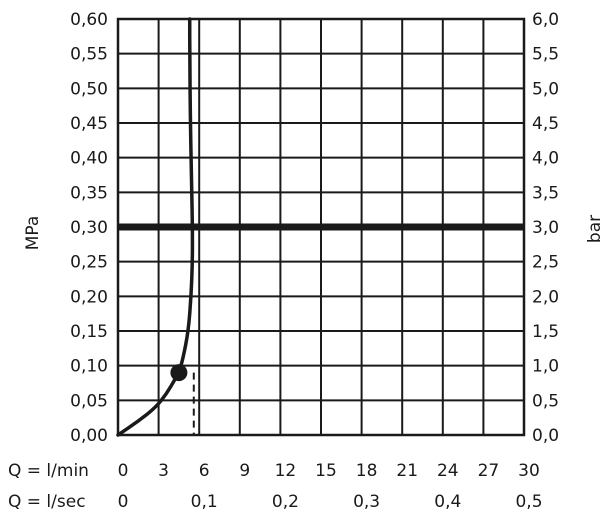  Describe the element at coordinates (89, 297) in the screenshot. I see `y-tick-label-mpa: 0,20` at that location.